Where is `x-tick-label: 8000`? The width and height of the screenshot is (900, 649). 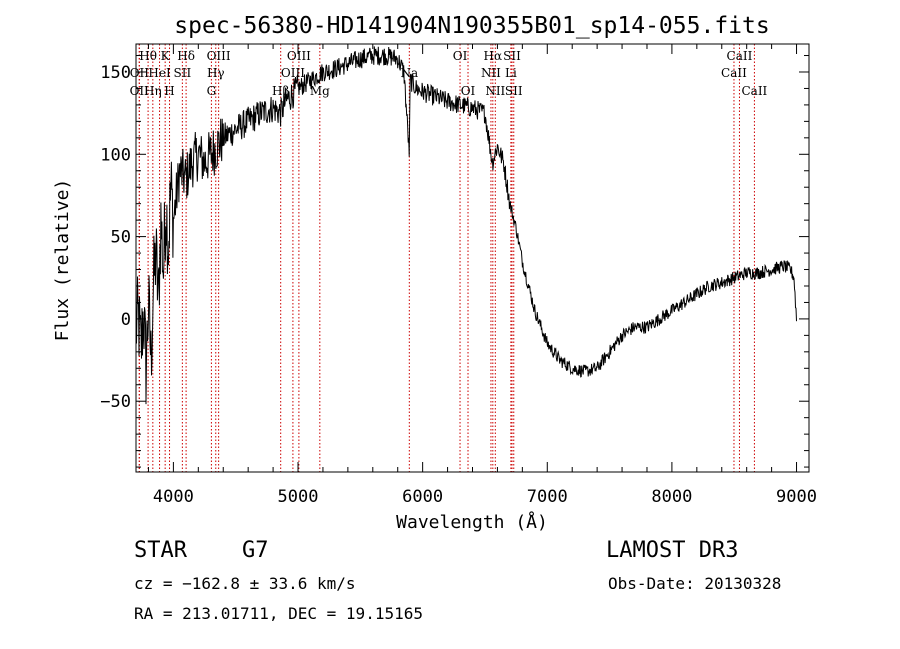 x-tick-label: 8000 is located at coordinates (671, 497).